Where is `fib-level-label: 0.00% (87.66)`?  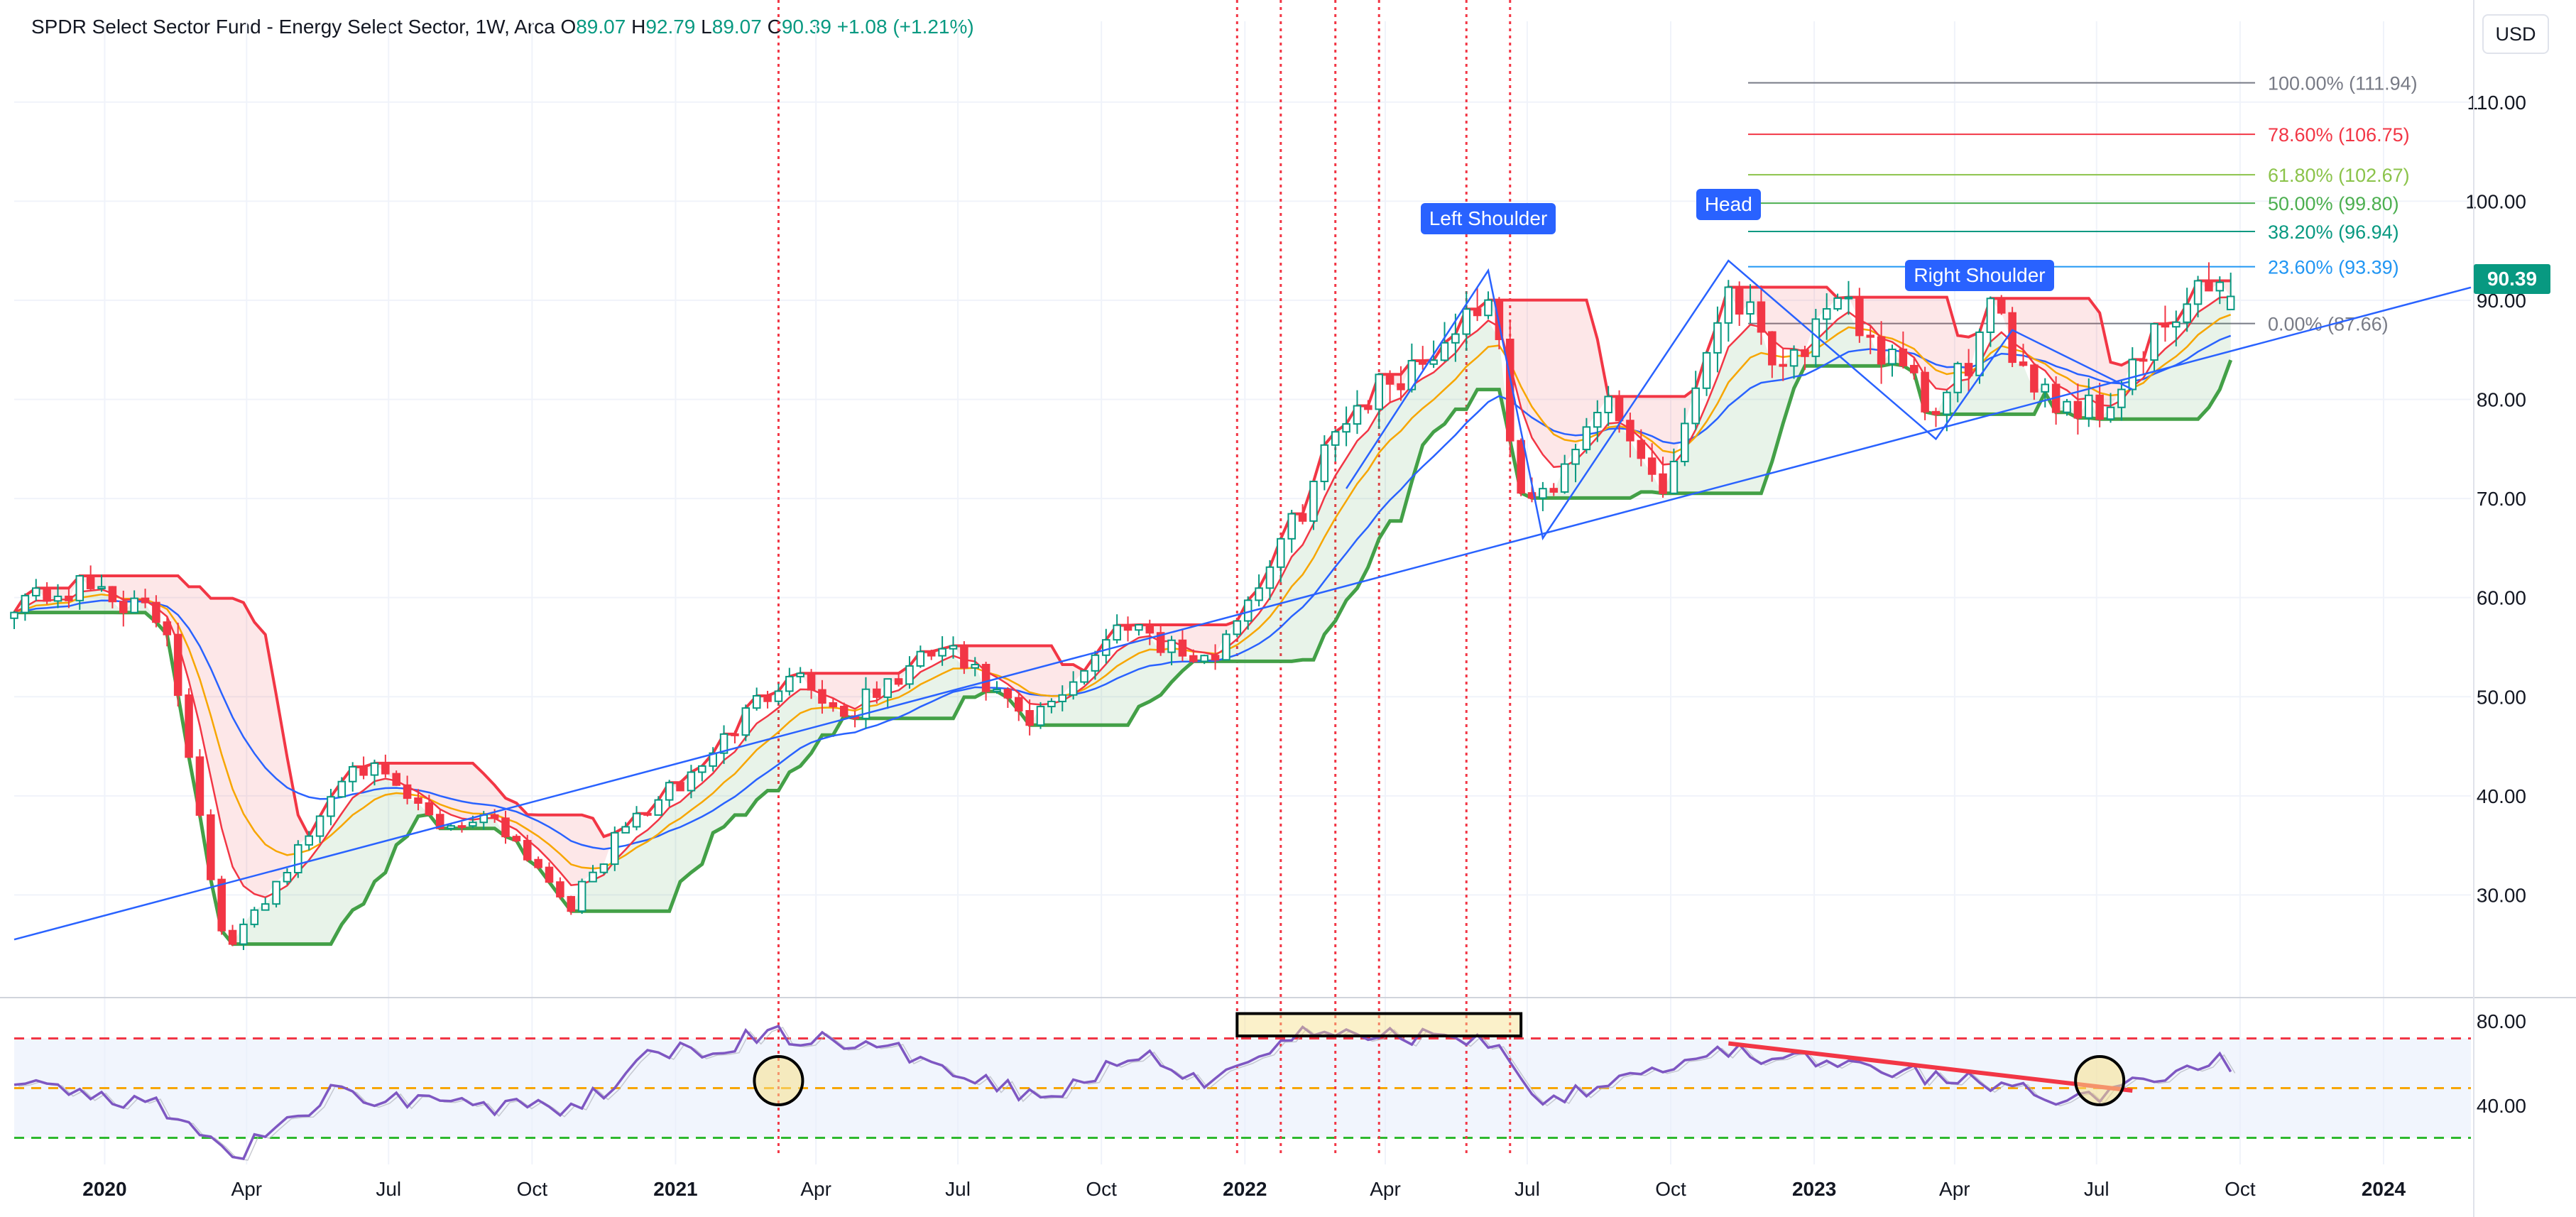 fib-level-label: 0.00% (87.66) is located at coordinates (2328, 324).